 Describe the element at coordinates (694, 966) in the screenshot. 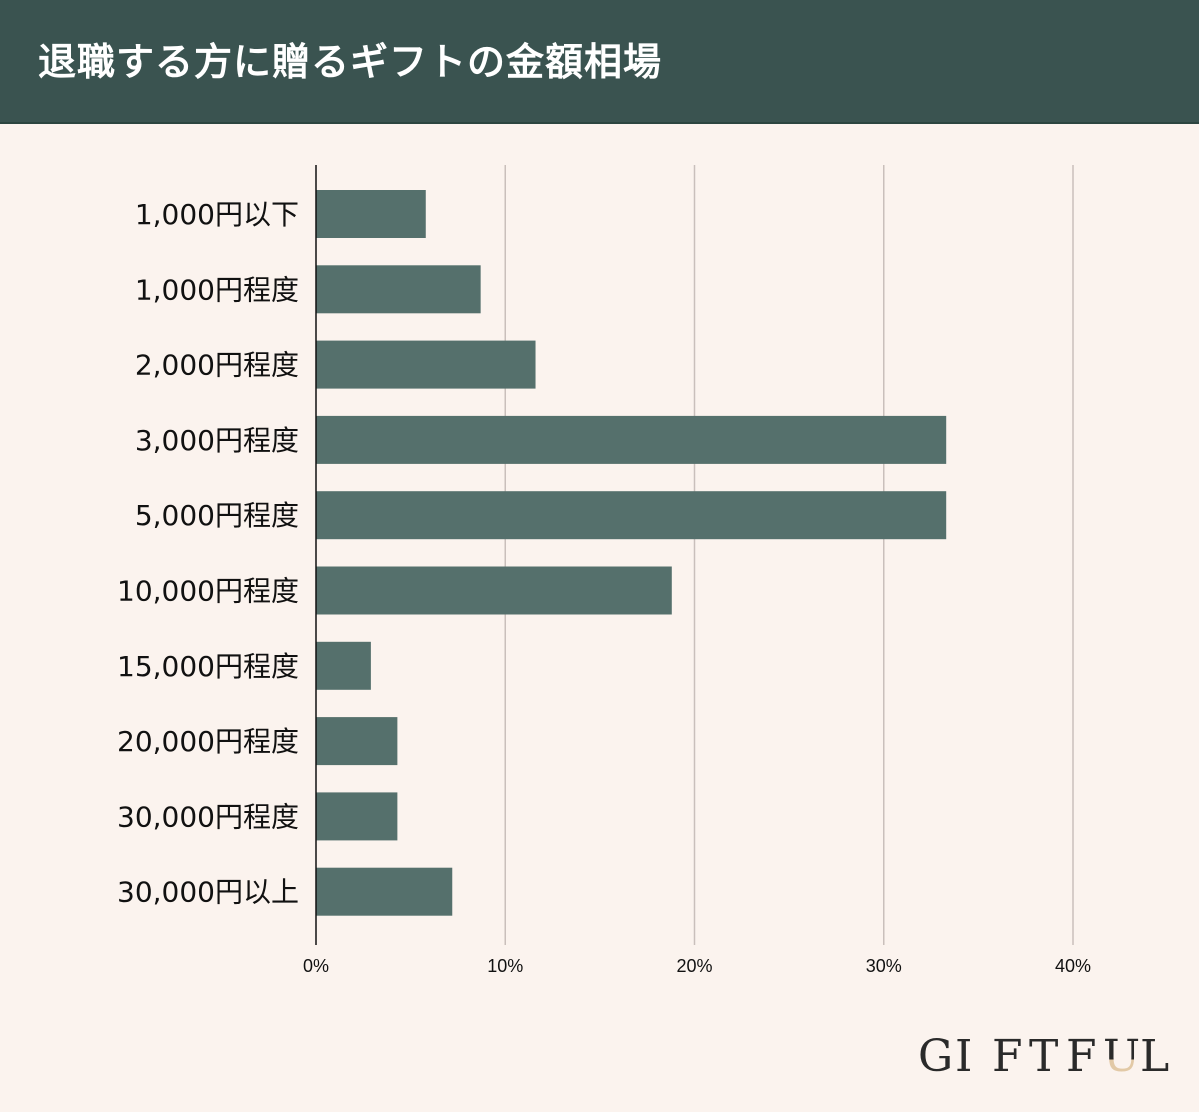

I see `x-tick-label-20: 20%` at that location.